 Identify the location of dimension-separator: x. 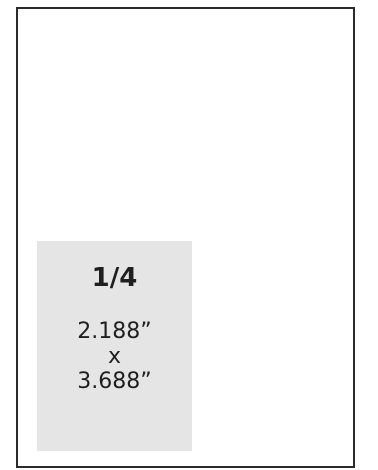
(114, 356).